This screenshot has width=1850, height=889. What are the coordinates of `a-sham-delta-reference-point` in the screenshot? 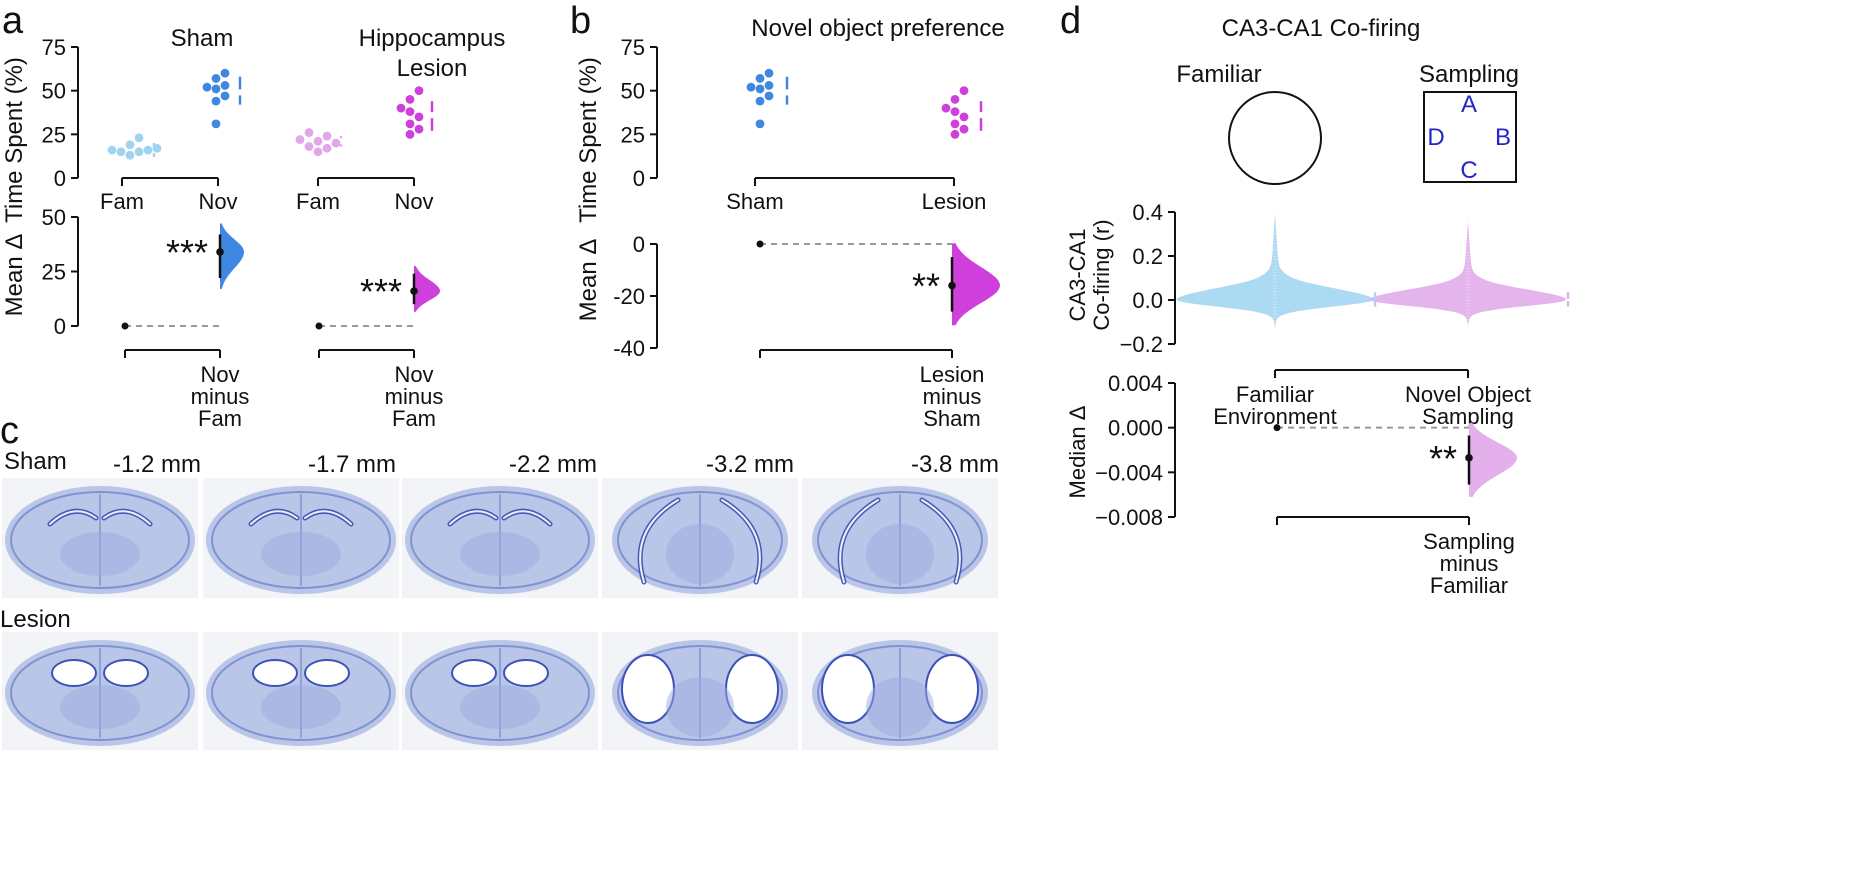 It's located at (125, 326).